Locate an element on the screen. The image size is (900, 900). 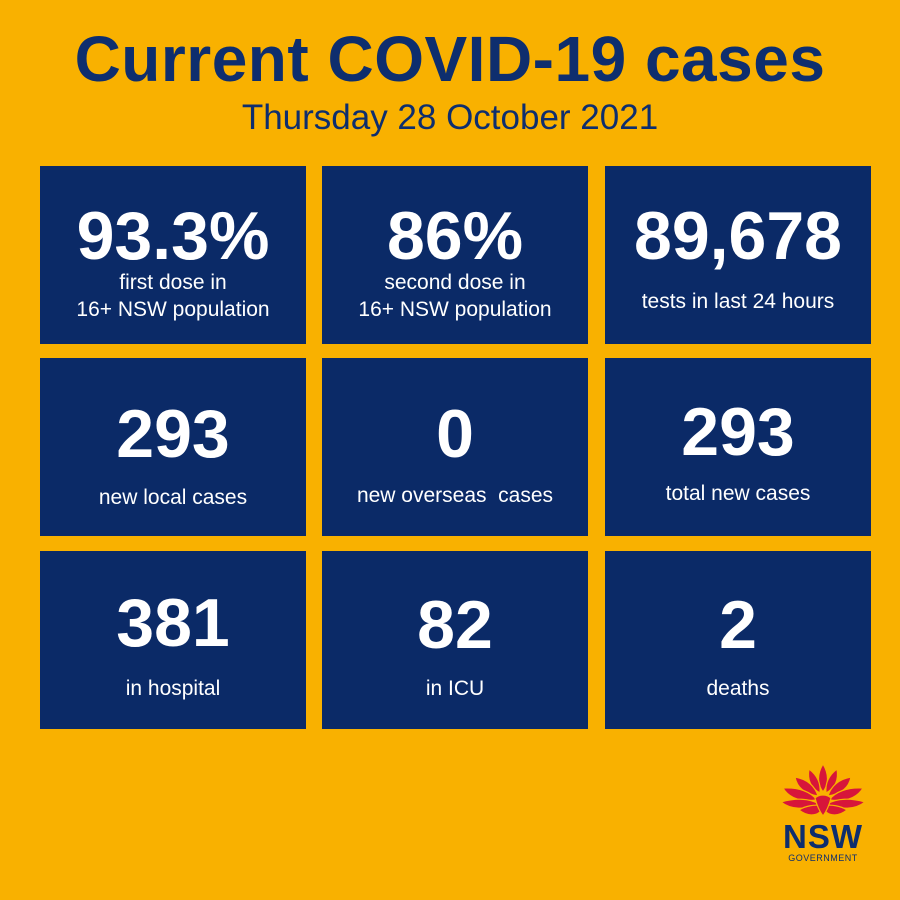
stat-tile-in-icu: 82 in ICU is located at coordinates (455, 640).